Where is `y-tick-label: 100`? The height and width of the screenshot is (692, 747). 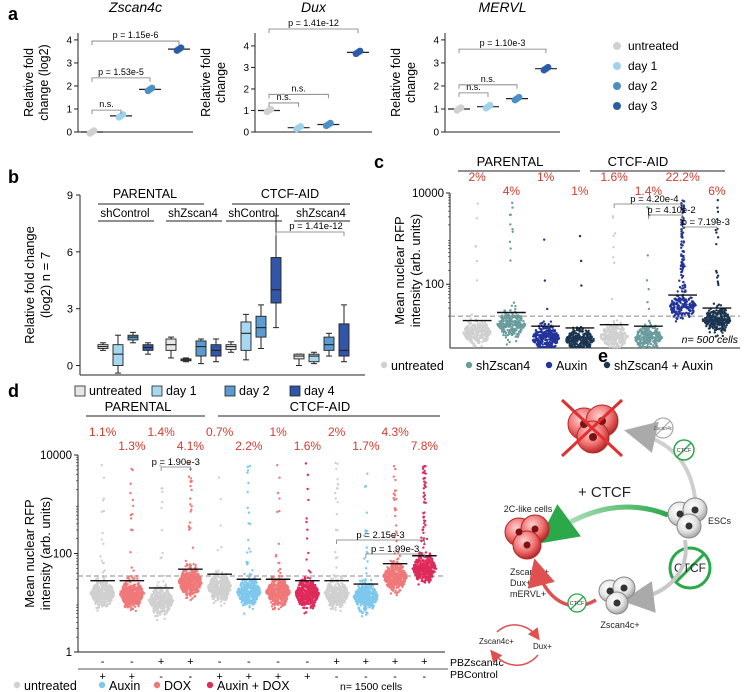 y-tick-label: 100 is located at coordinates (434, 285).